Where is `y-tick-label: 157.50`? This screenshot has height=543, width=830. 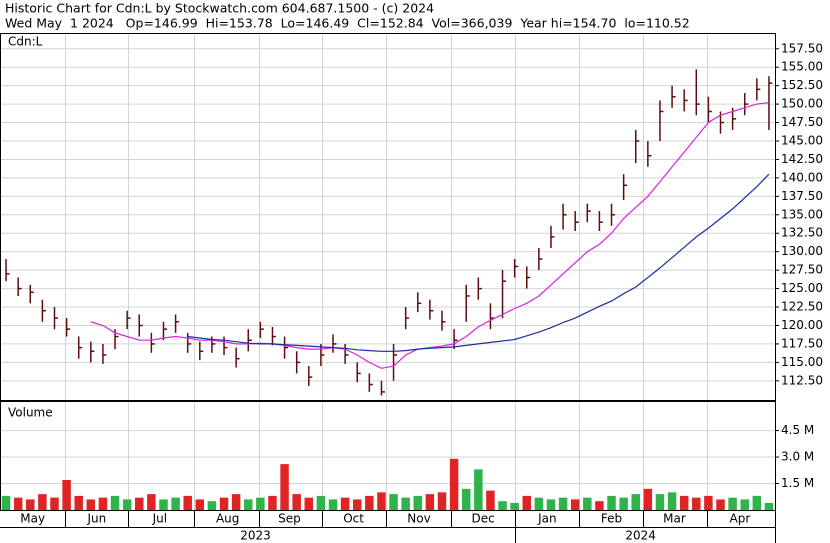 y-tick-label: 157.50 is located at coordinates (802, 48).